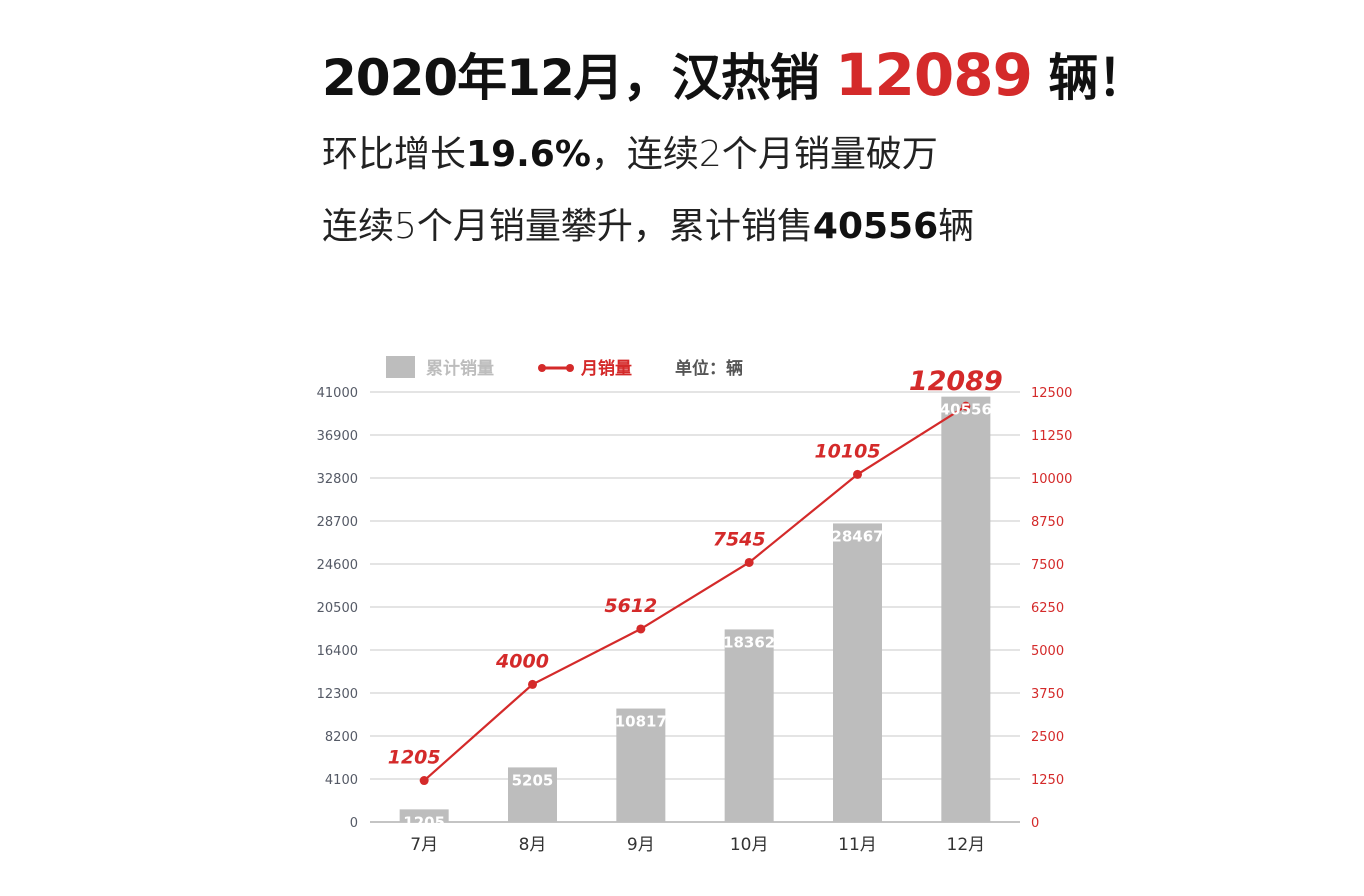 The height and width of the screenshot is (896, 1364). Describe the element at coordinates (570, 368) in the screenshot. I see `legend-marker-monthly-right` at that location.